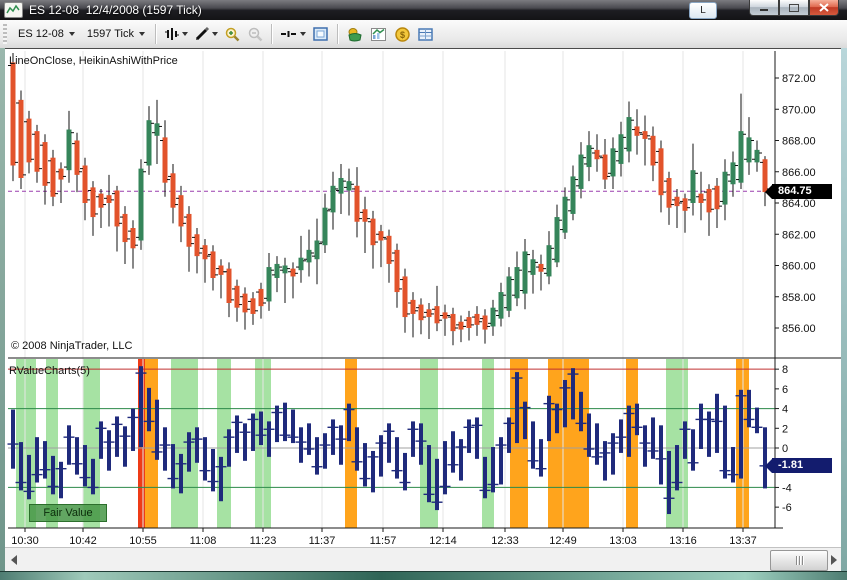  What do you see at coordinates (115, 10) in the screenshot?
I see `window-title: ES 12-08 12/4/2008 (1597 Tick)` at bounding box center [115, 10].